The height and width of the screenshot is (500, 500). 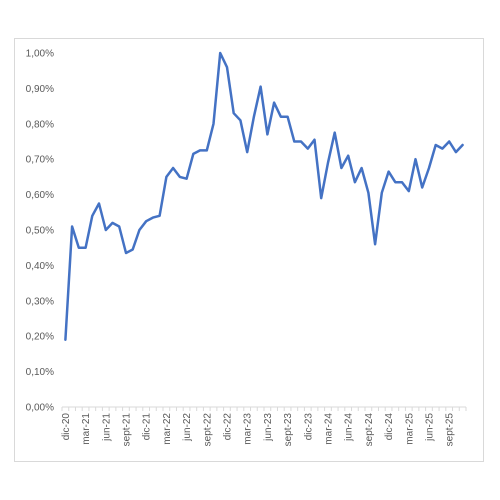 What do you see at coordinates (40, 266) in the screenshot?
I see `y-tick-label: 0,40%` at bounding box center [40, 266].